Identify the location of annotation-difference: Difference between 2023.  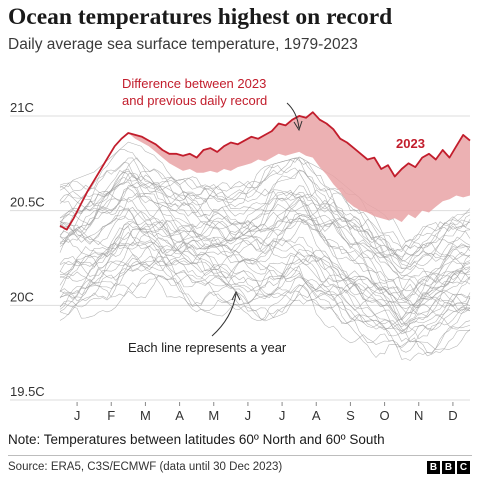
(194, 83).